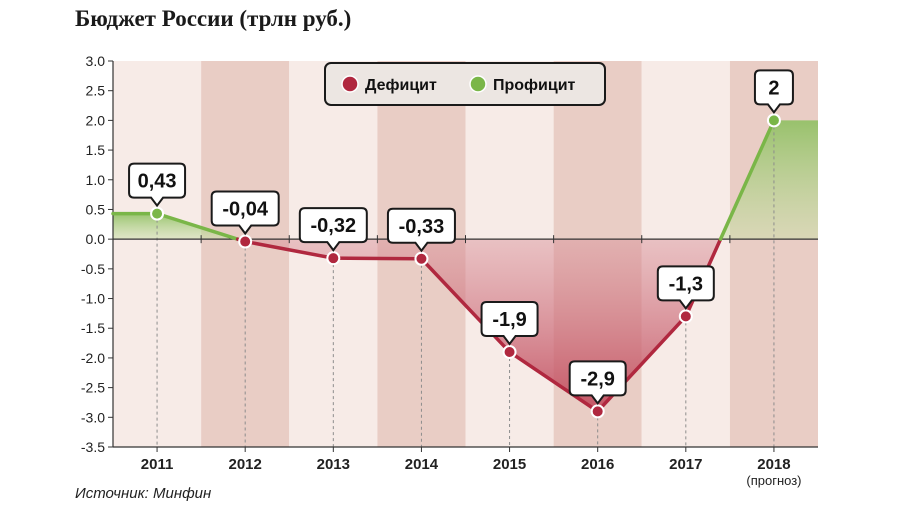 The height and width of the screenshot is (507, 900). What do you see at coordinates (245, 464) in the screenshot?
I see `x-tick-label: 2012` at bounding box center [245, 464].